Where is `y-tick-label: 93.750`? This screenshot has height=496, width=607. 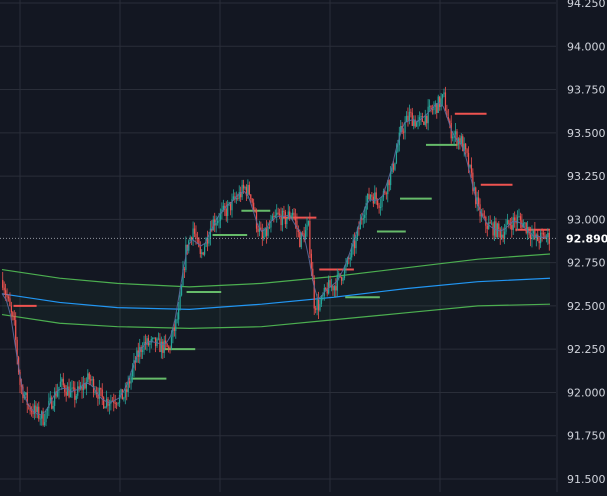
y-tick-label: 93.750 is located at coordinates (586, 90).